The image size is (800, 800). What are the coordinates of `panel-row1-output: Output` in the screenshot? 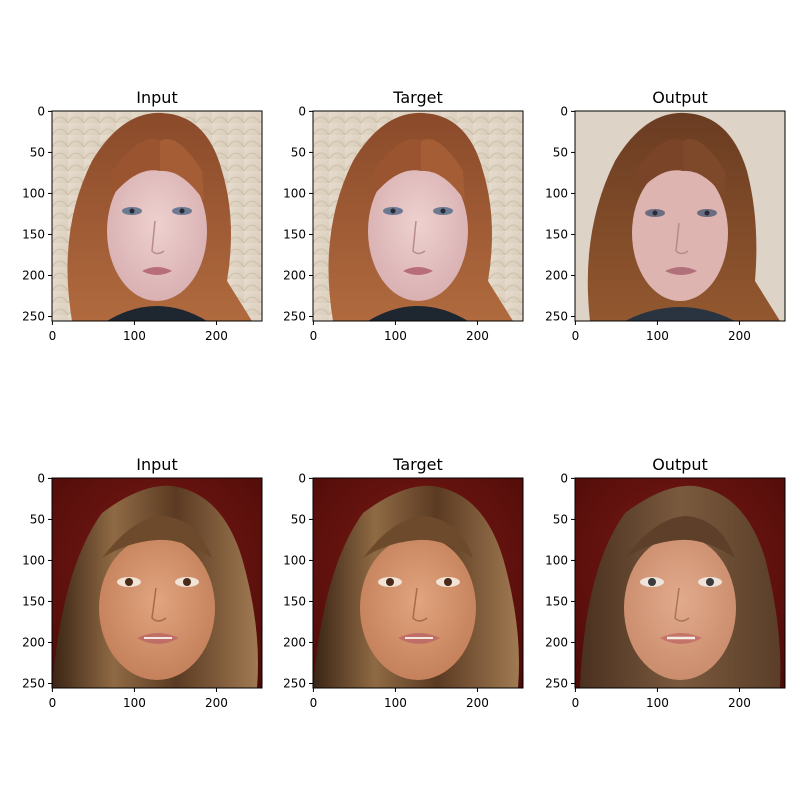 It's located at (680, 205).